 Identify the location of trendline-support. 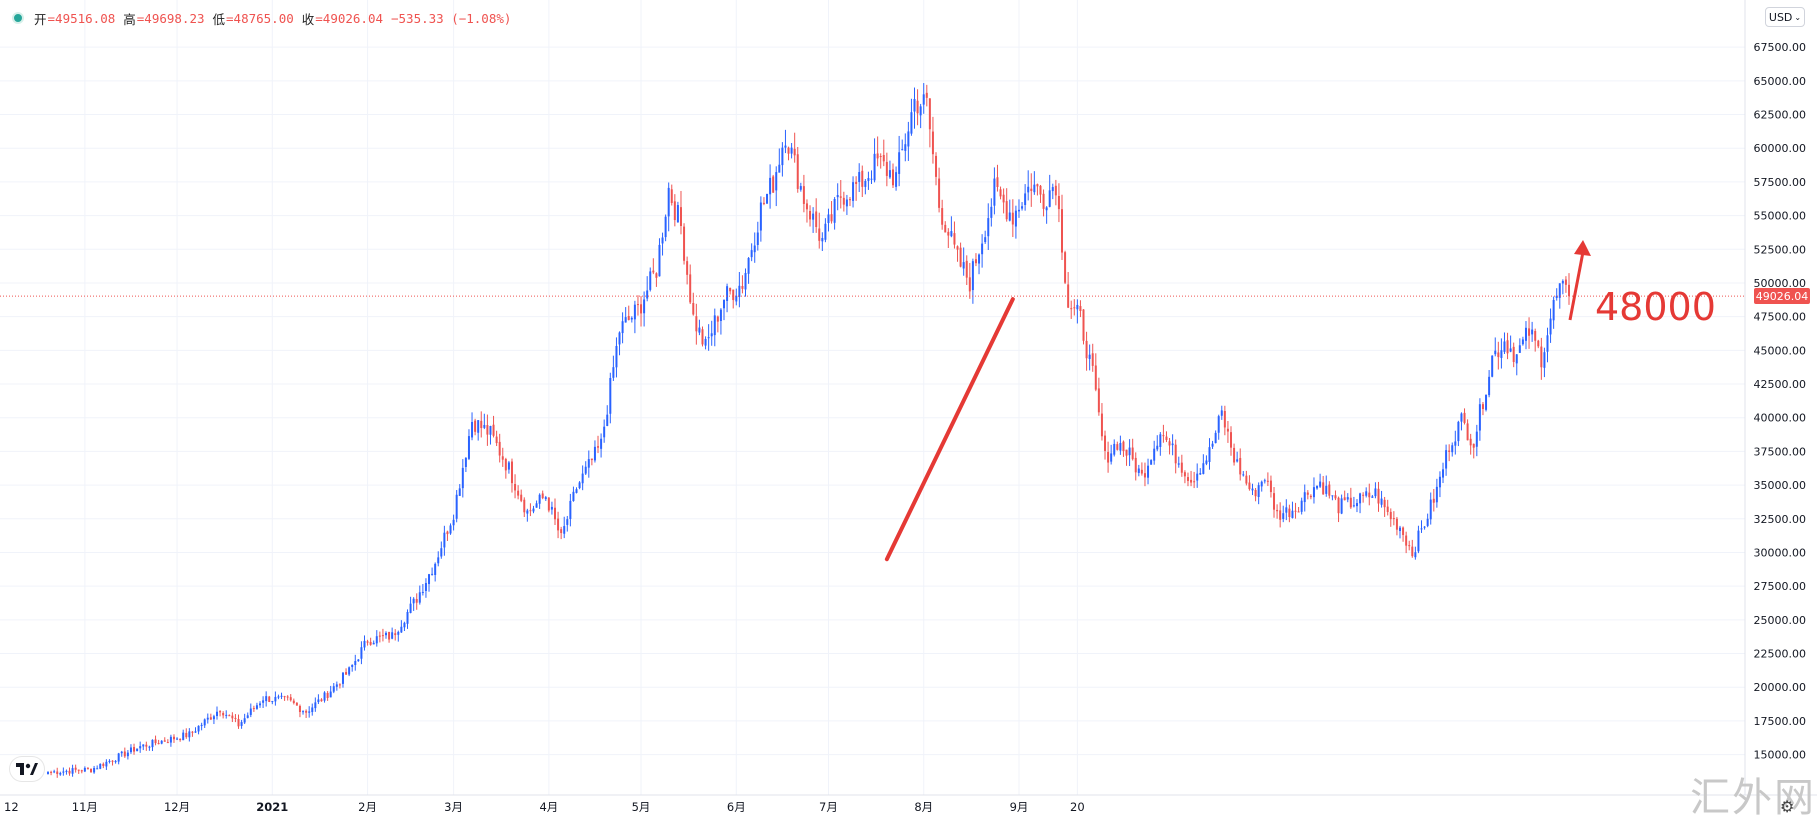
(949, 429).